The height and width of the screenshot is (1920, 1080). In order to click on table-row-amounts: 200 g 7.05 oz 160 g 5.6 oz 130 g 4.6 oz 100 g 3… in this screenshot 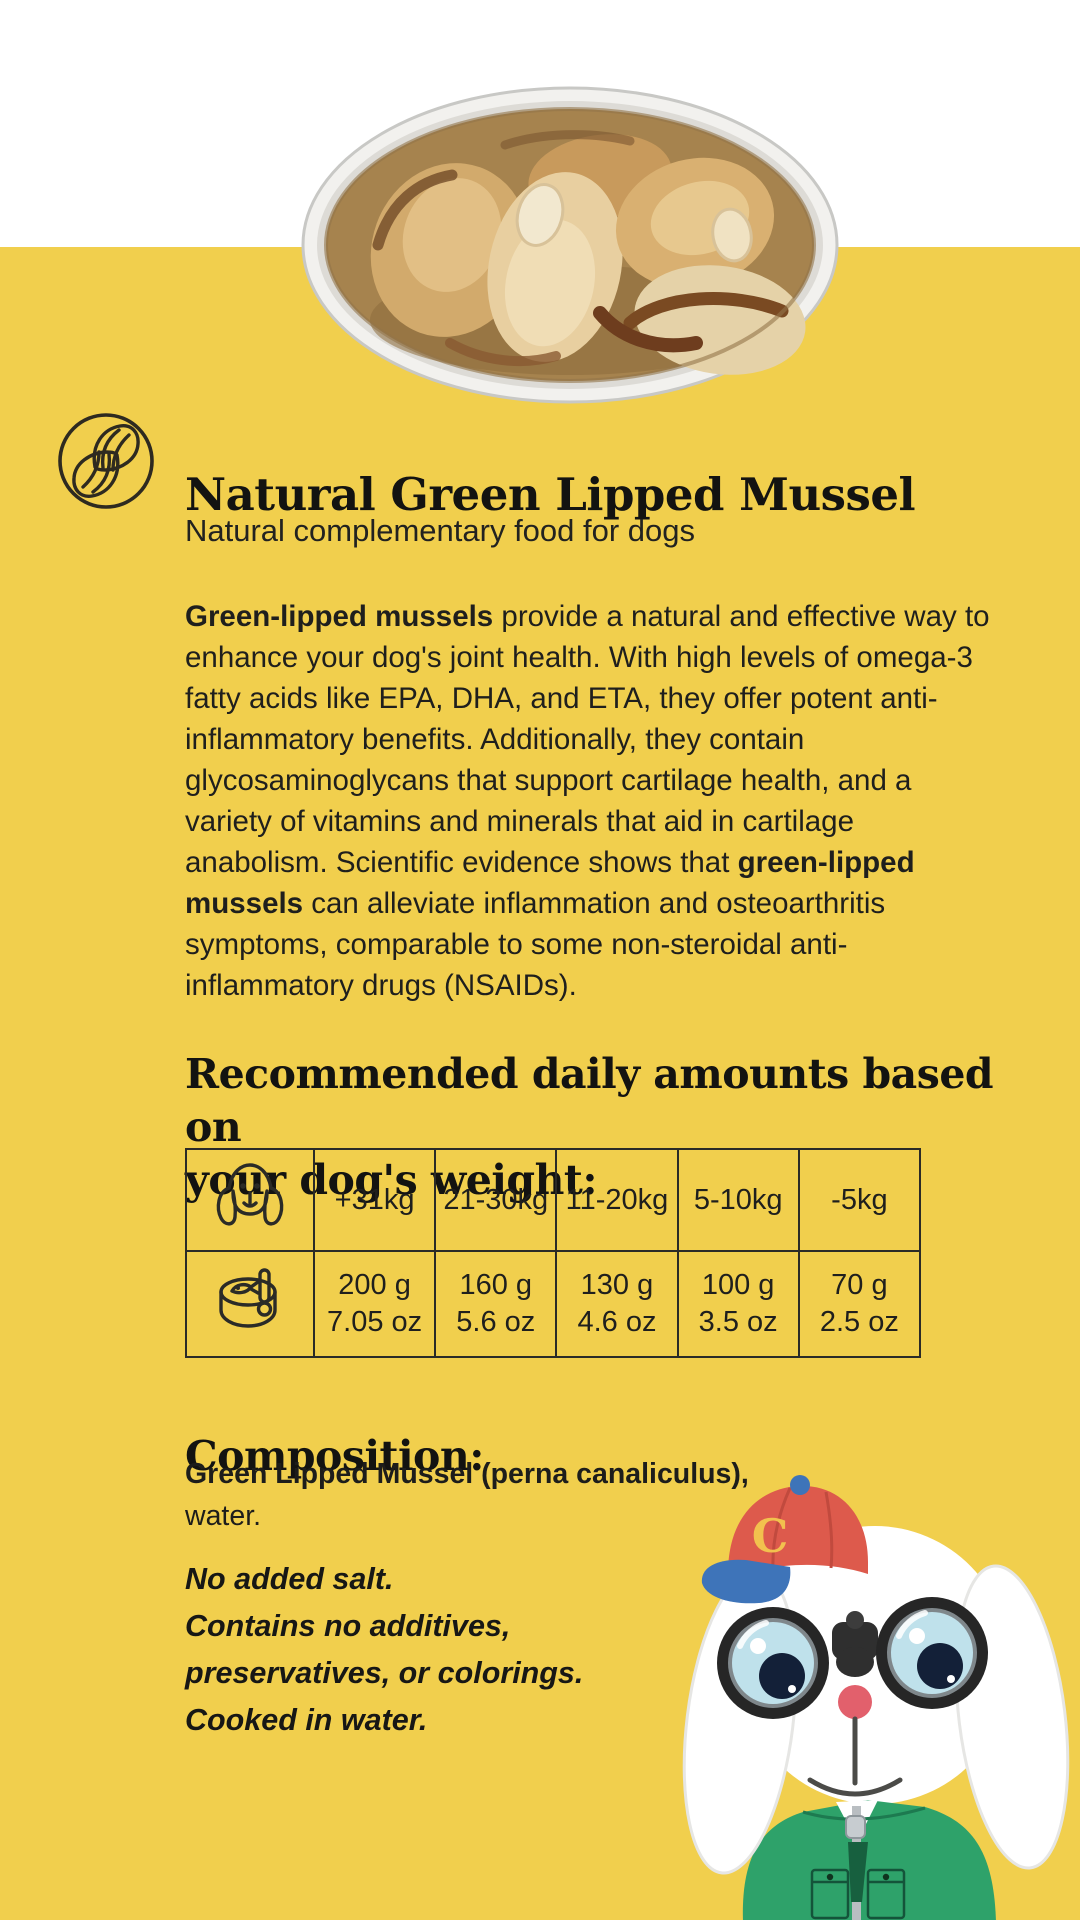, I will do `click(553, 1304)`.